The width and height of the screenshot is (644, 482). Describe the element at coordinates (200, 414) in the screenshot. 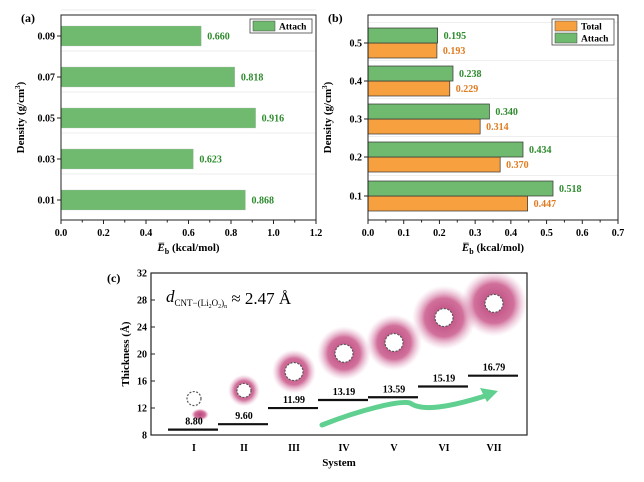

I see `molecule-blob` at that location.